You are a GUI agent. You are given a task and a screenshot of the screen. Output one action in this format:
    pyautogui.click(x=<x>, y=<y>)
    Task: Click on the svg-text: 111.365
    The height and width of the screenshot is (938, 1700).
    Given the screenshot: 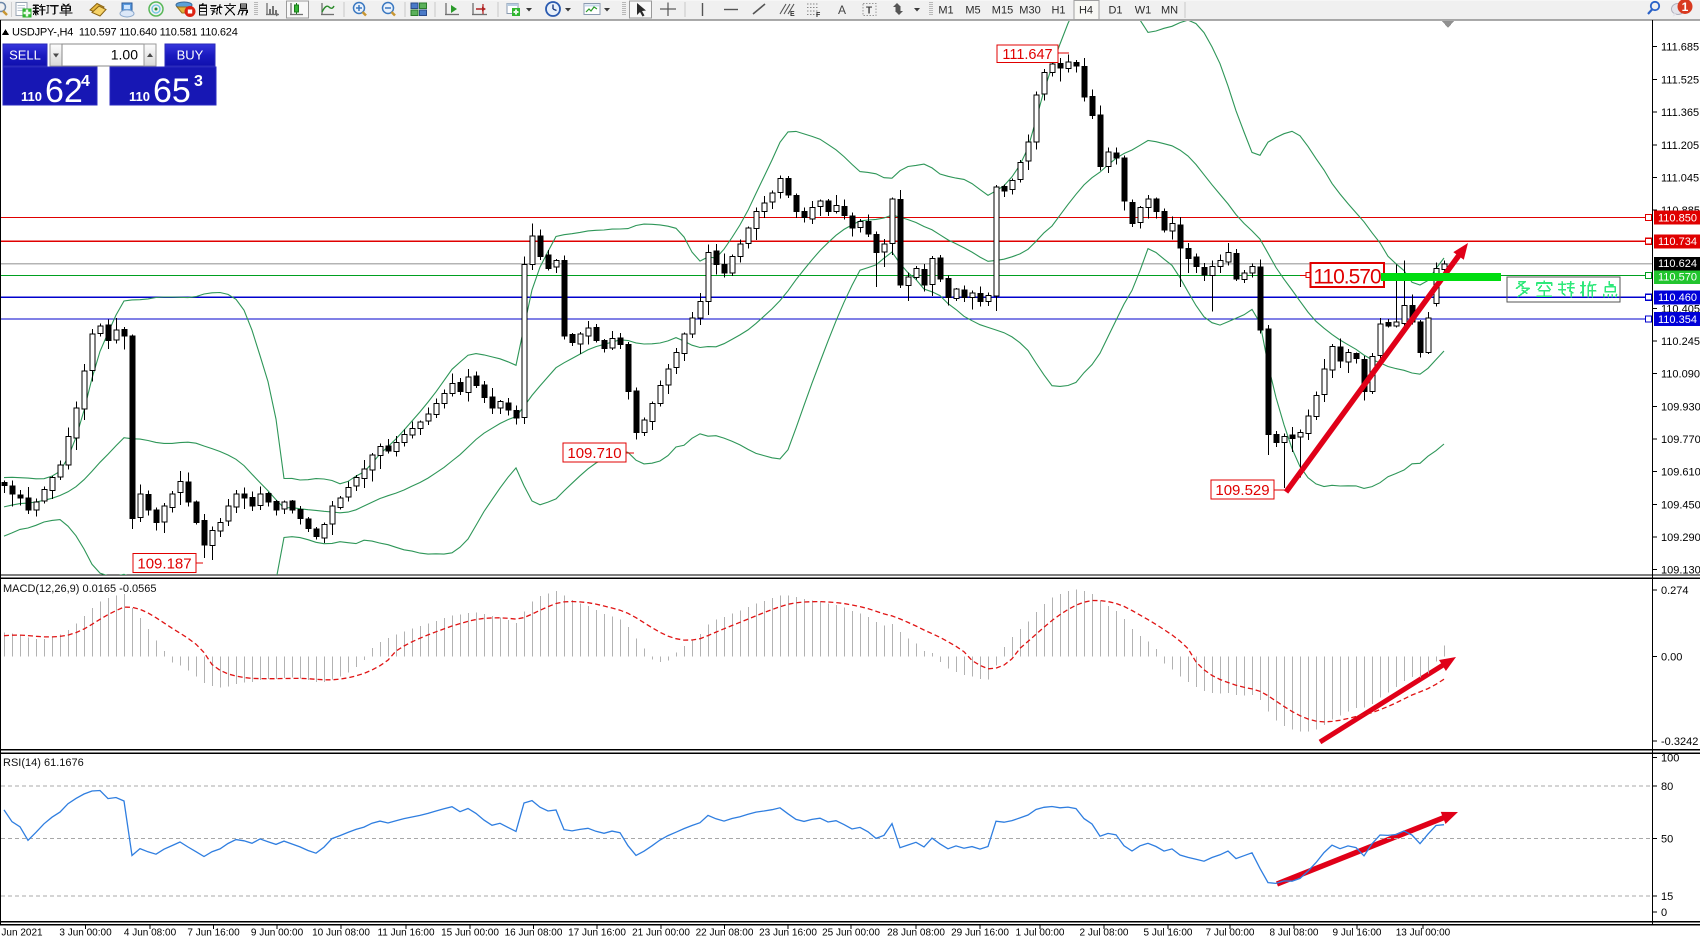 What is the action you would take?
    pyautogui.click(x=1680, y=113)
    